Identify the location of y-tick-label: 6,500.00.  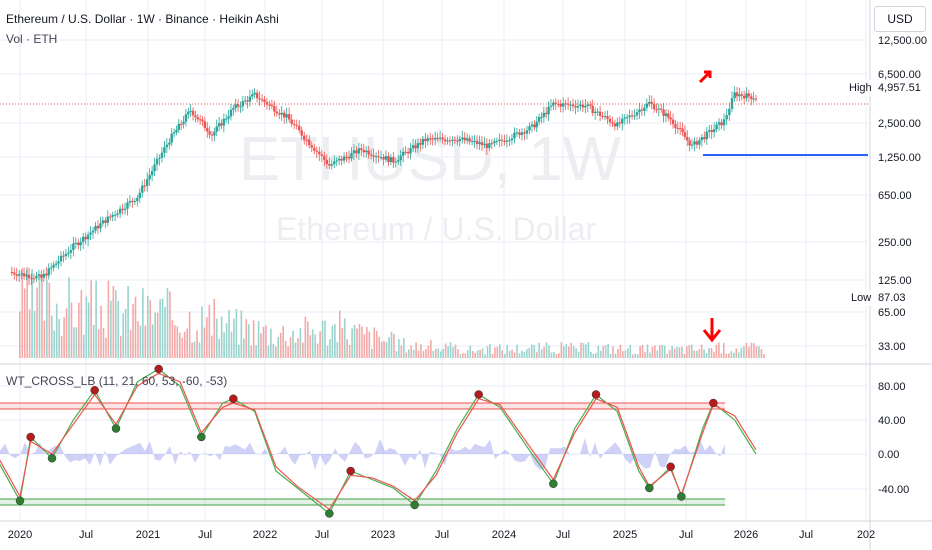
(899, 75).